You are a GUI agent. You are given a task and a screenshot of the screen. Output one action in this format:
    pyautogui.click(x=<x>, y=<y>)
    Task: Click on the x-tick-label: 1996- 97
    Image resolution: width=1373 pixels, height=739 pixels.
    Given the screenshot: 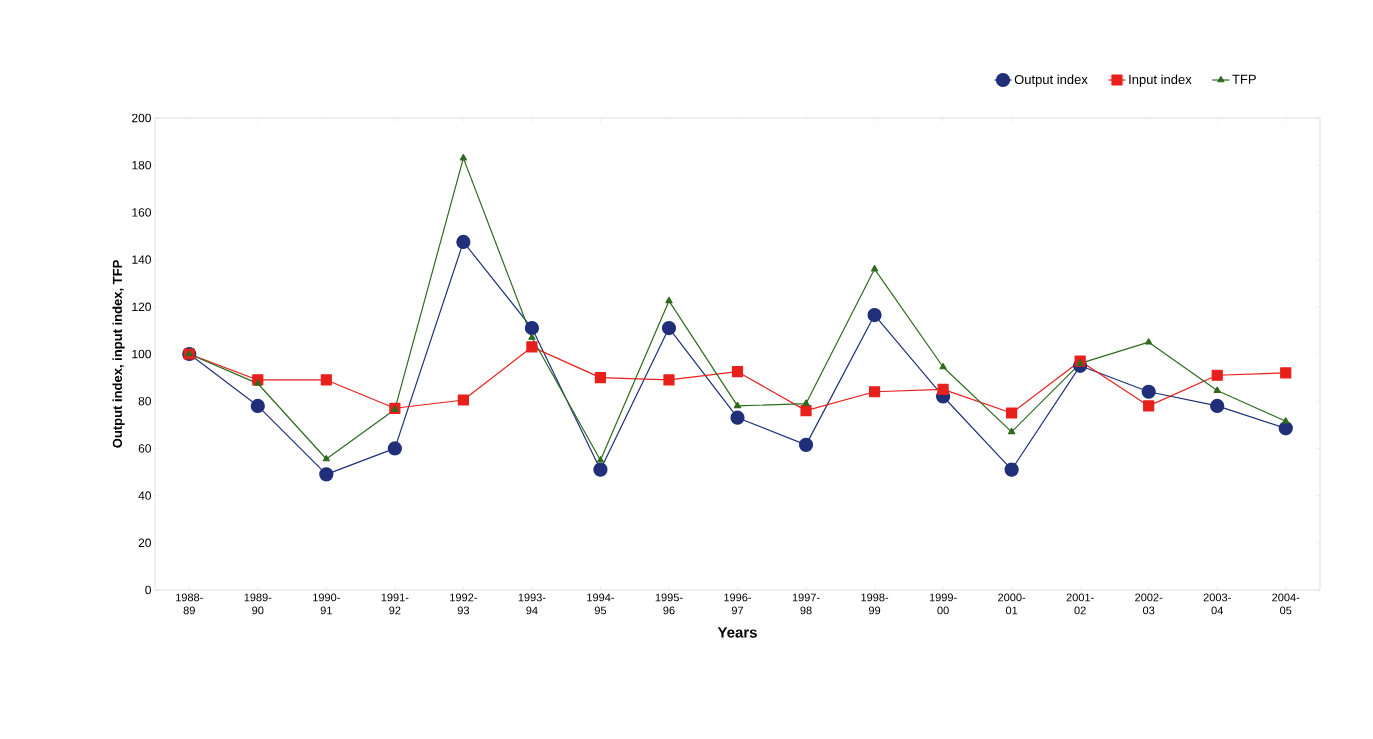 What is the action you would take?
    pyautogui.click(x=738, y=604)
    